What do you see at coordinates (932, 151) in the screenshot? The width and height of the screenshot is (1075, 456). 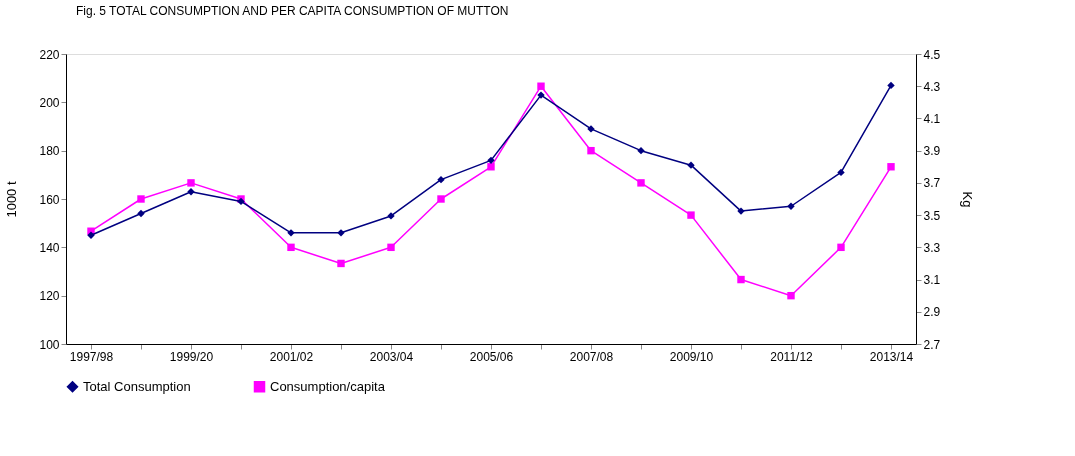 I see `y2-tick-label: 3.9` at bounding box center [932, 151].